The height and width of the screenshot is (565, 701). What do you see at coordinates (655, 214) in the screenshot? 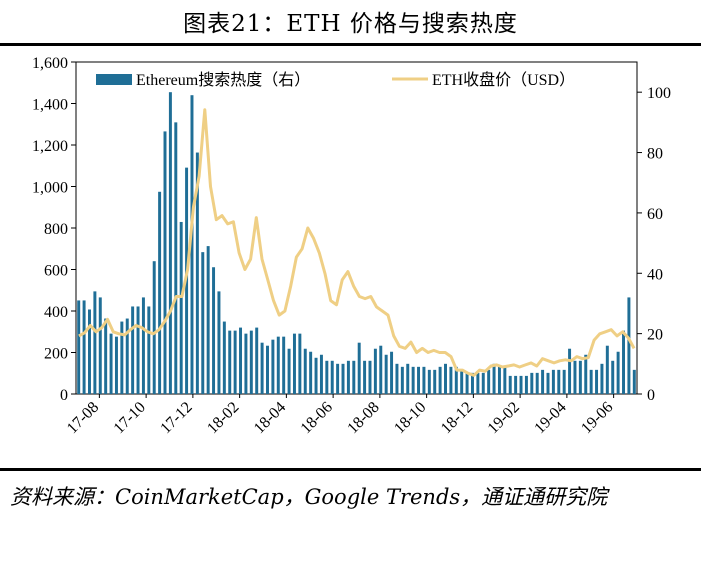
I see `right-axis-label: 60` at bounding box center [655, 214].